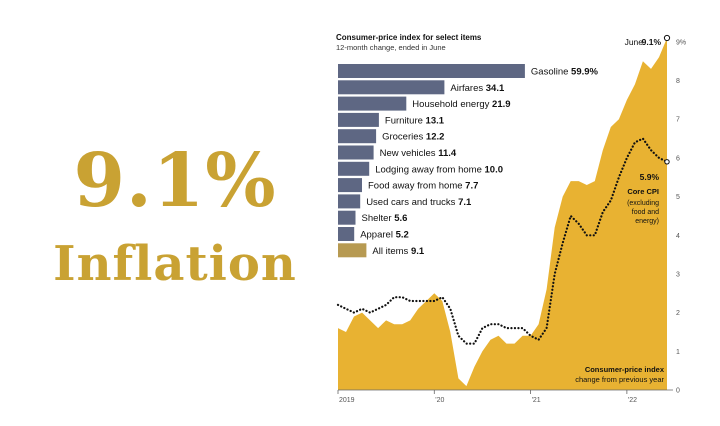 Image resolution: width=720 pixels, height=426 pixels. Describe the element at coordinates (678, 236) in the screenshot. I see `y-tick-label: 4` at that location.